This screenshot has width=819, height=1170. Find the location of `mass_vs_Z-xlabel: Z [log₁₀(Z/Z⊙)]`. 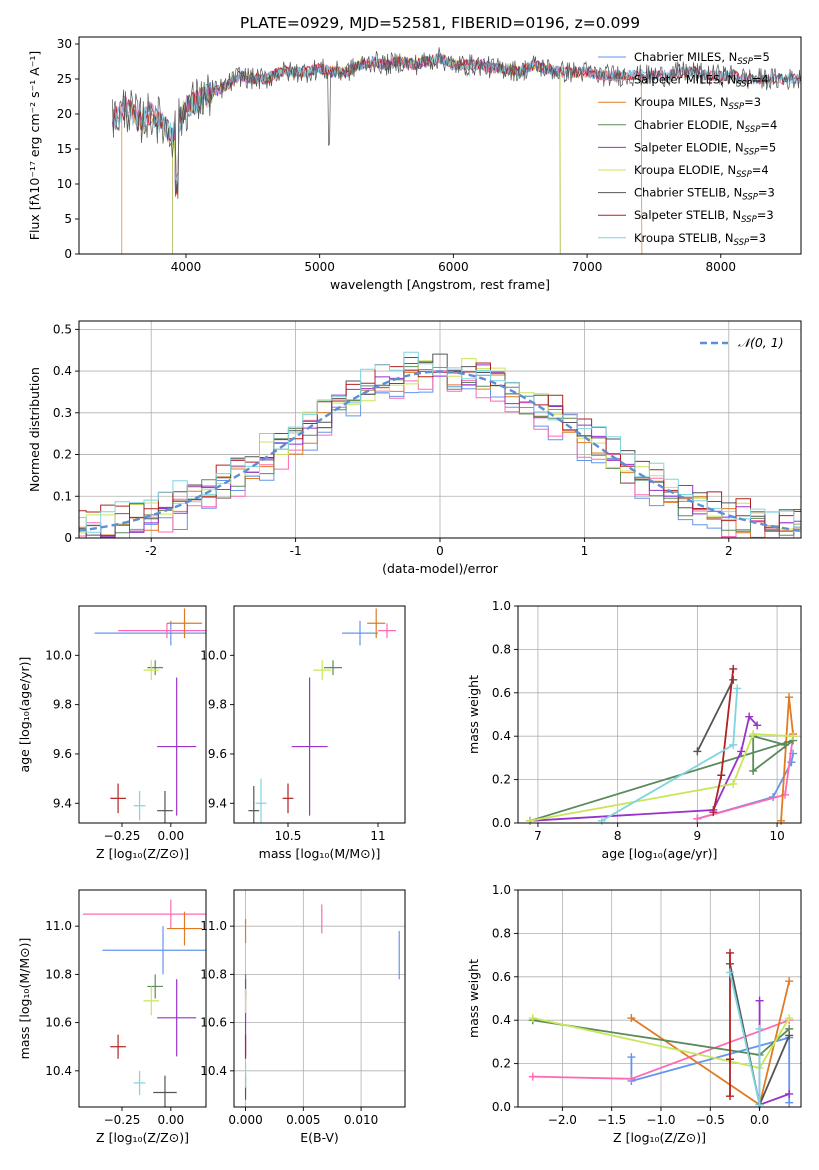

mass_vs_Z-xlabel: Z [log₁₀(Z/Z⊙)] is located at coordinates (142, 1137).